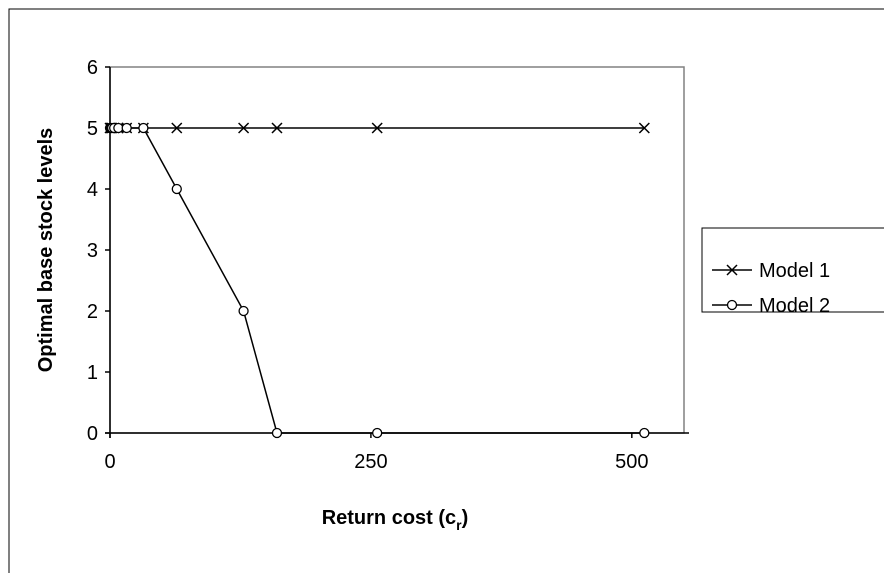  I want to click on x-axis-label: Return cost (cr), so click(395, 520).